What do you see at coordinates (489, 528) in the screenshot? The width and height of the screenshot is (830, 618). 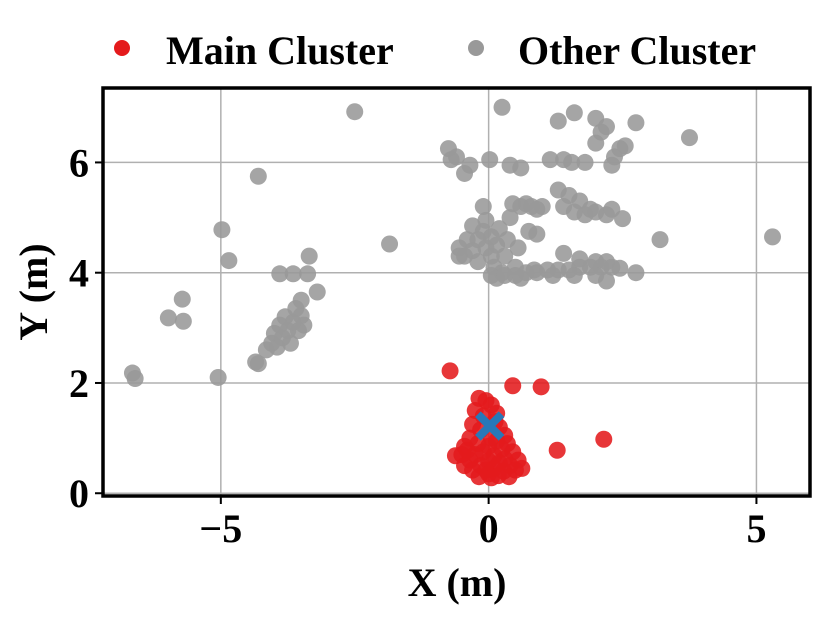 I see `x-tick-label: 0` at bounding box center [489, 528].